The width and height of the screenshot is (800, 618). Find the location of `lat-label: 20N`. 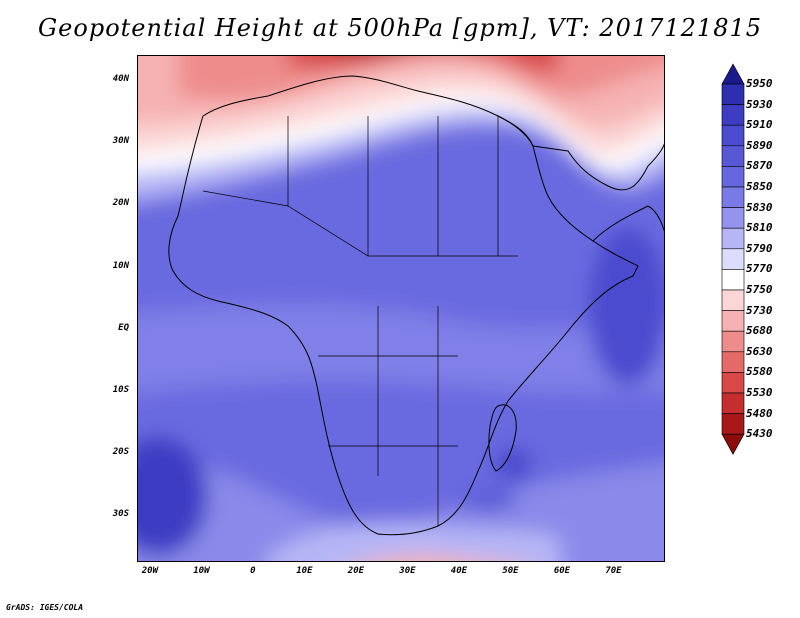

lat-label: 20N is located at coordinates (120, 203).